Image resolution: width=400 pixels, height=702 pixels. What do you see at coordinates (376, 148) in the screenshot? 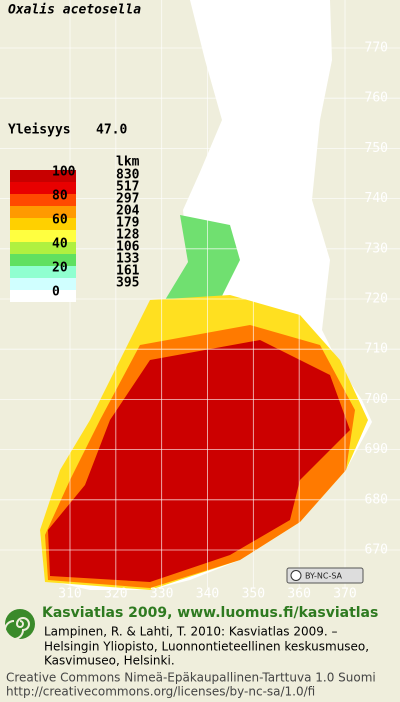
I see `y-coordinate-label: 750` at bounding box center [376, 148].